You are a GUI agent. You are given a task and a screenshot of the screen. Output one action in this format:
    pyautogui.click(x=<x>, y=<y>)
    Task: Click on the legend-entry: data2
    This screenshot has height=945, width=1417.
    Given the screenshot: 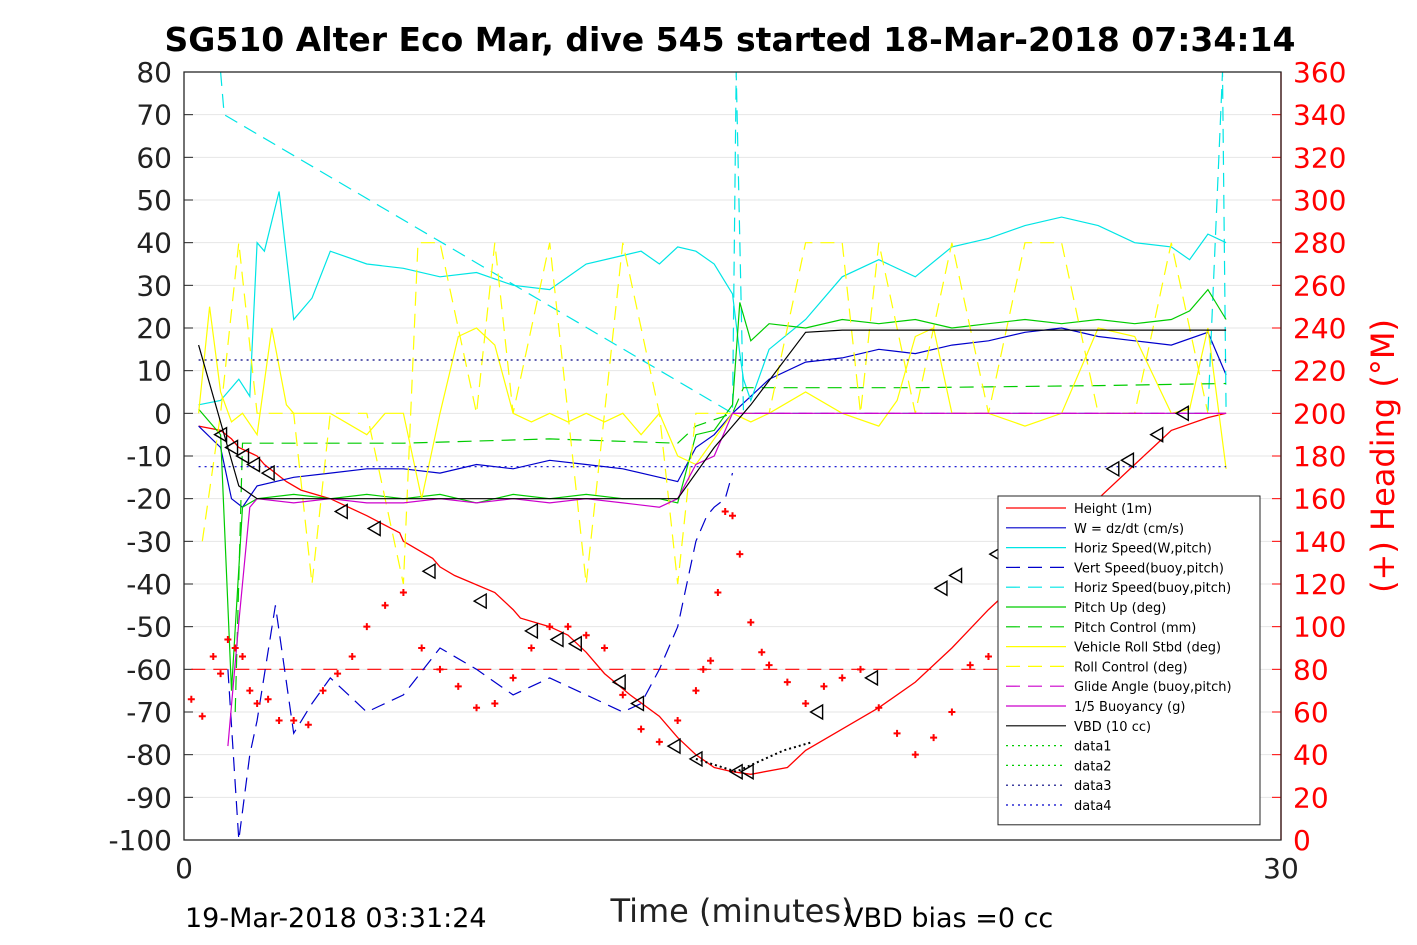 What is the action you would take?
    pyautogui.click(x=1093, y=766)
    